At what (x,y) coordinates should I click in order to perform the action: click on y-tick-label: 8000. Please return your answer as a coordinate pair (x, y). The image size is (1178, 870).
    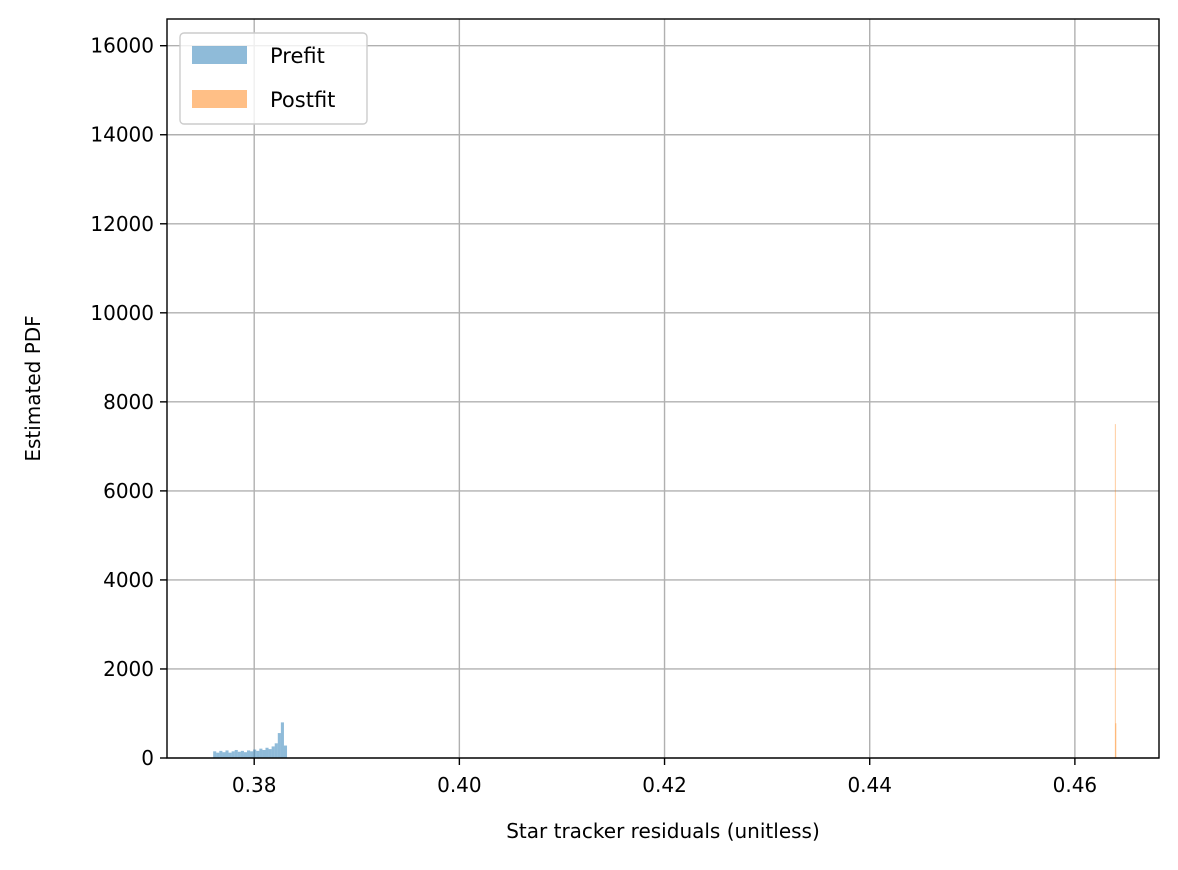
    Looking at the image, I should click on (128, 402).